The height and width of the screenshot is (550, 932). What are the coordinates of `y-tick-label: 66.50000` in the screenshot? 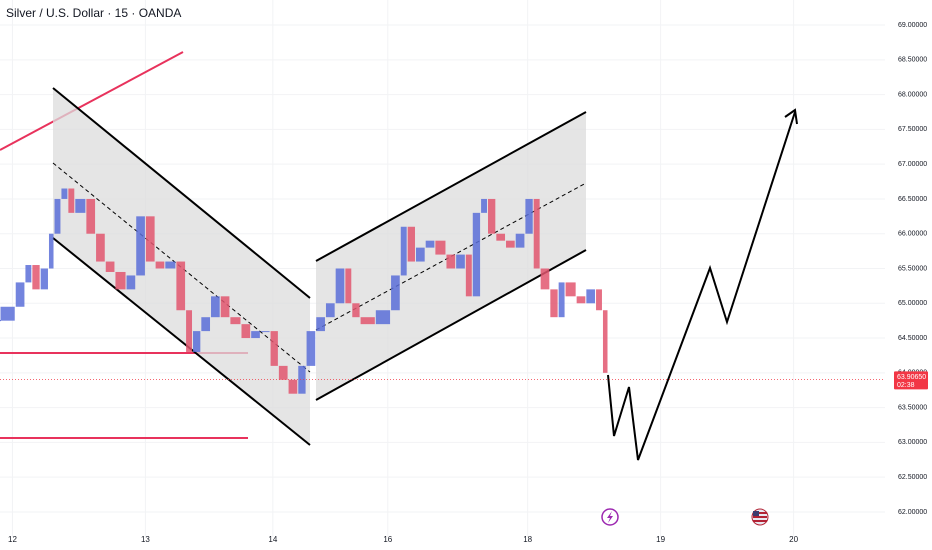 It's located at (912, 199).